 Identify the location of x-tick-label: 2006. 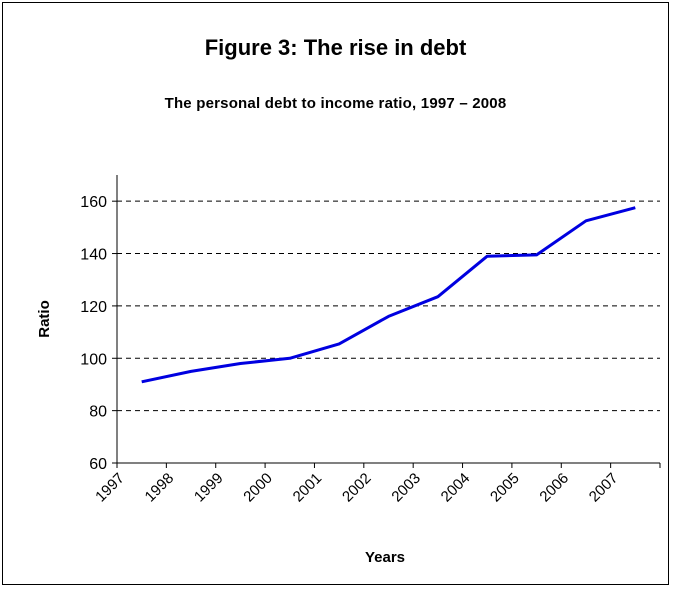
(554, 488).